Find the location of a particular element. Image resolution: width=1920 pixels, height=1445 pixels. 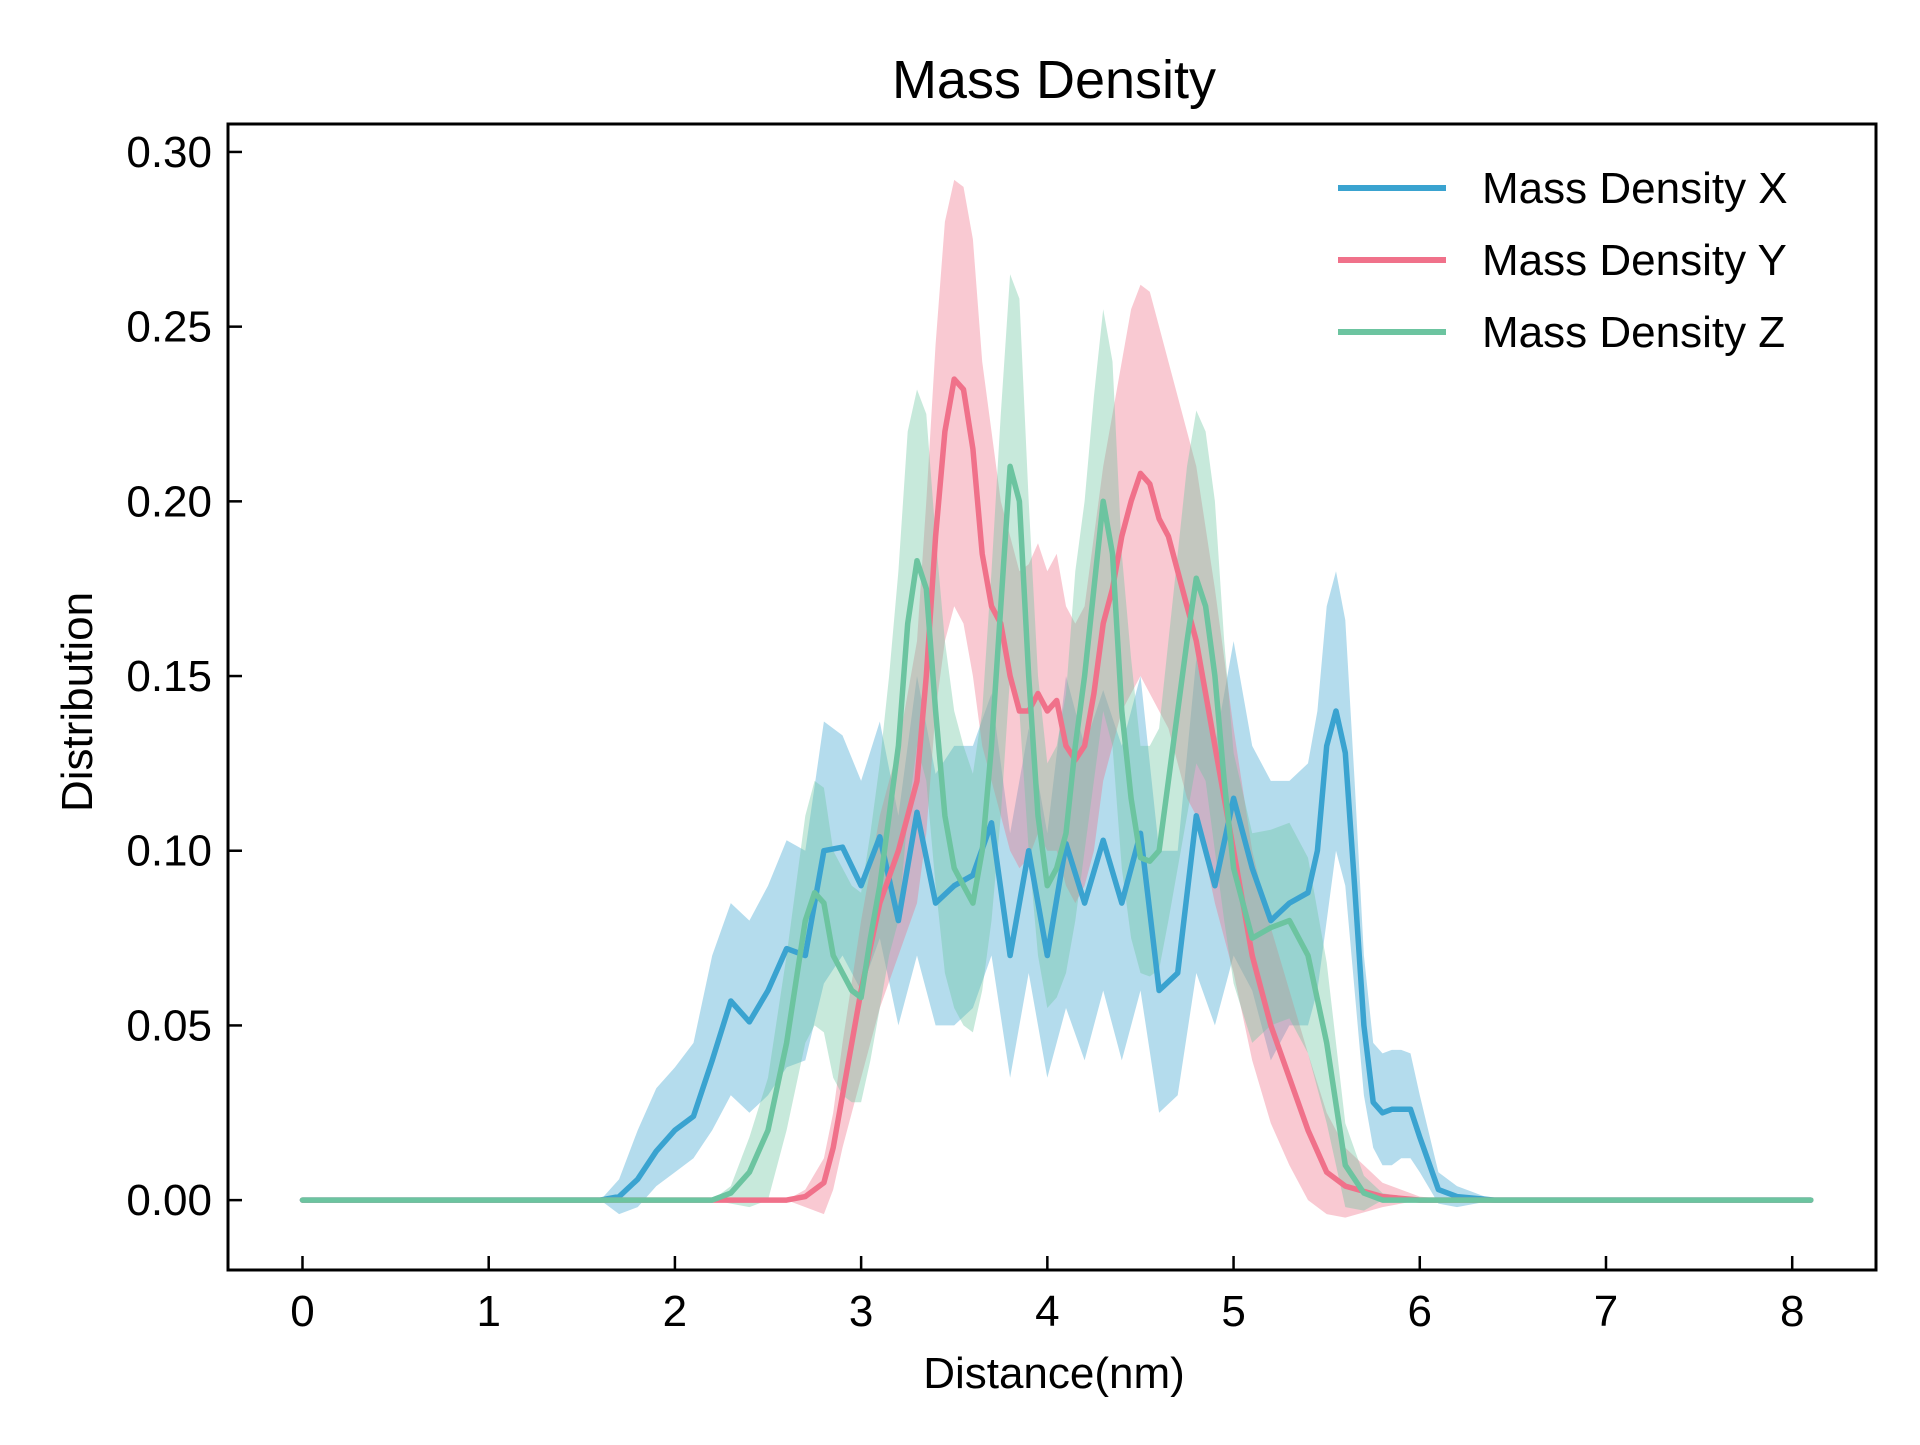

chart-title: Mass Density is located at coordinates (1054, 80).